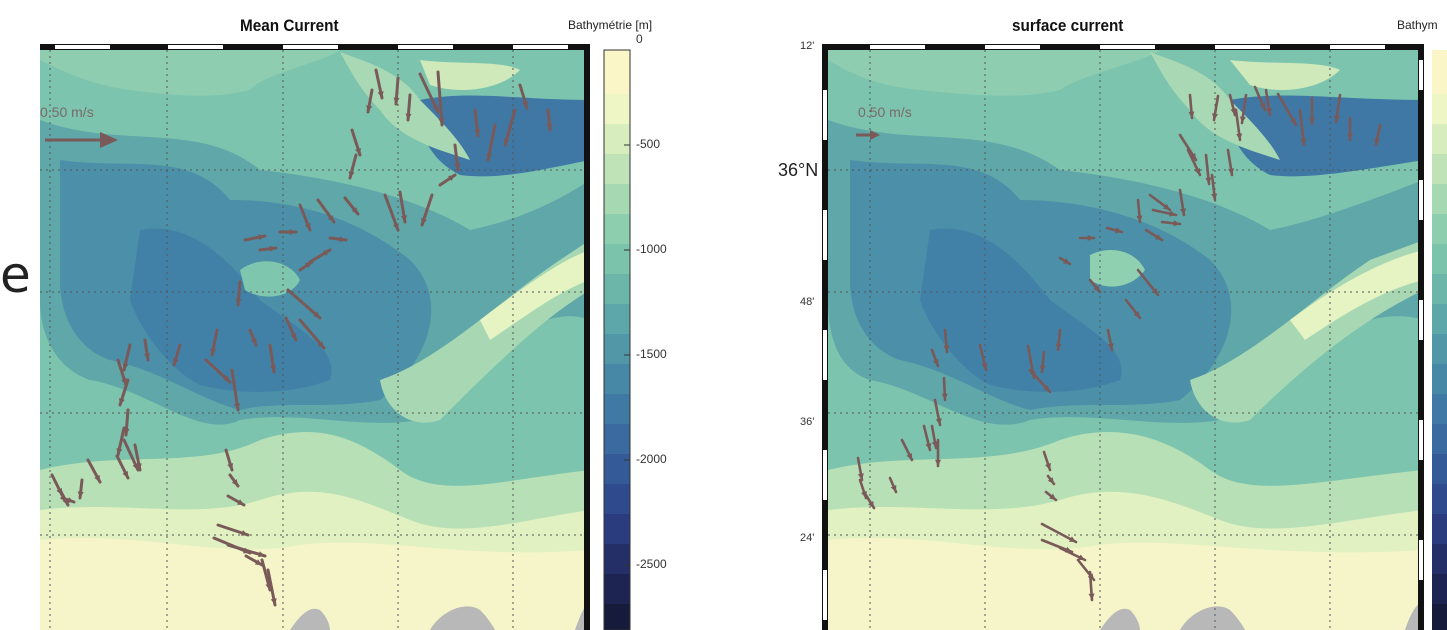  Describe the element at coordinates (651, 354) in the screenshot. I see `colorbar-tick-1500: -1500` at that location.